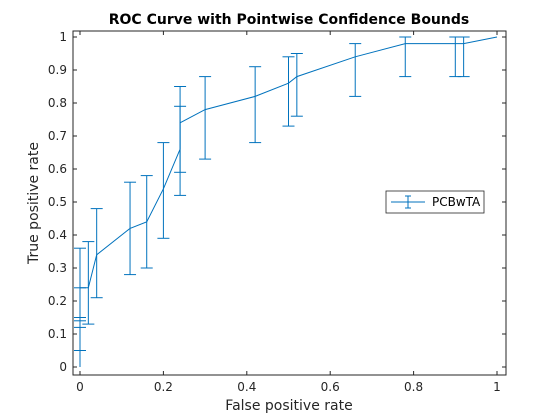 This screenshot has width=560, height=420. Describe the element at coordinates (288, 406) in the screenshot. I see `x-axis-label: False positive rate` at that location.